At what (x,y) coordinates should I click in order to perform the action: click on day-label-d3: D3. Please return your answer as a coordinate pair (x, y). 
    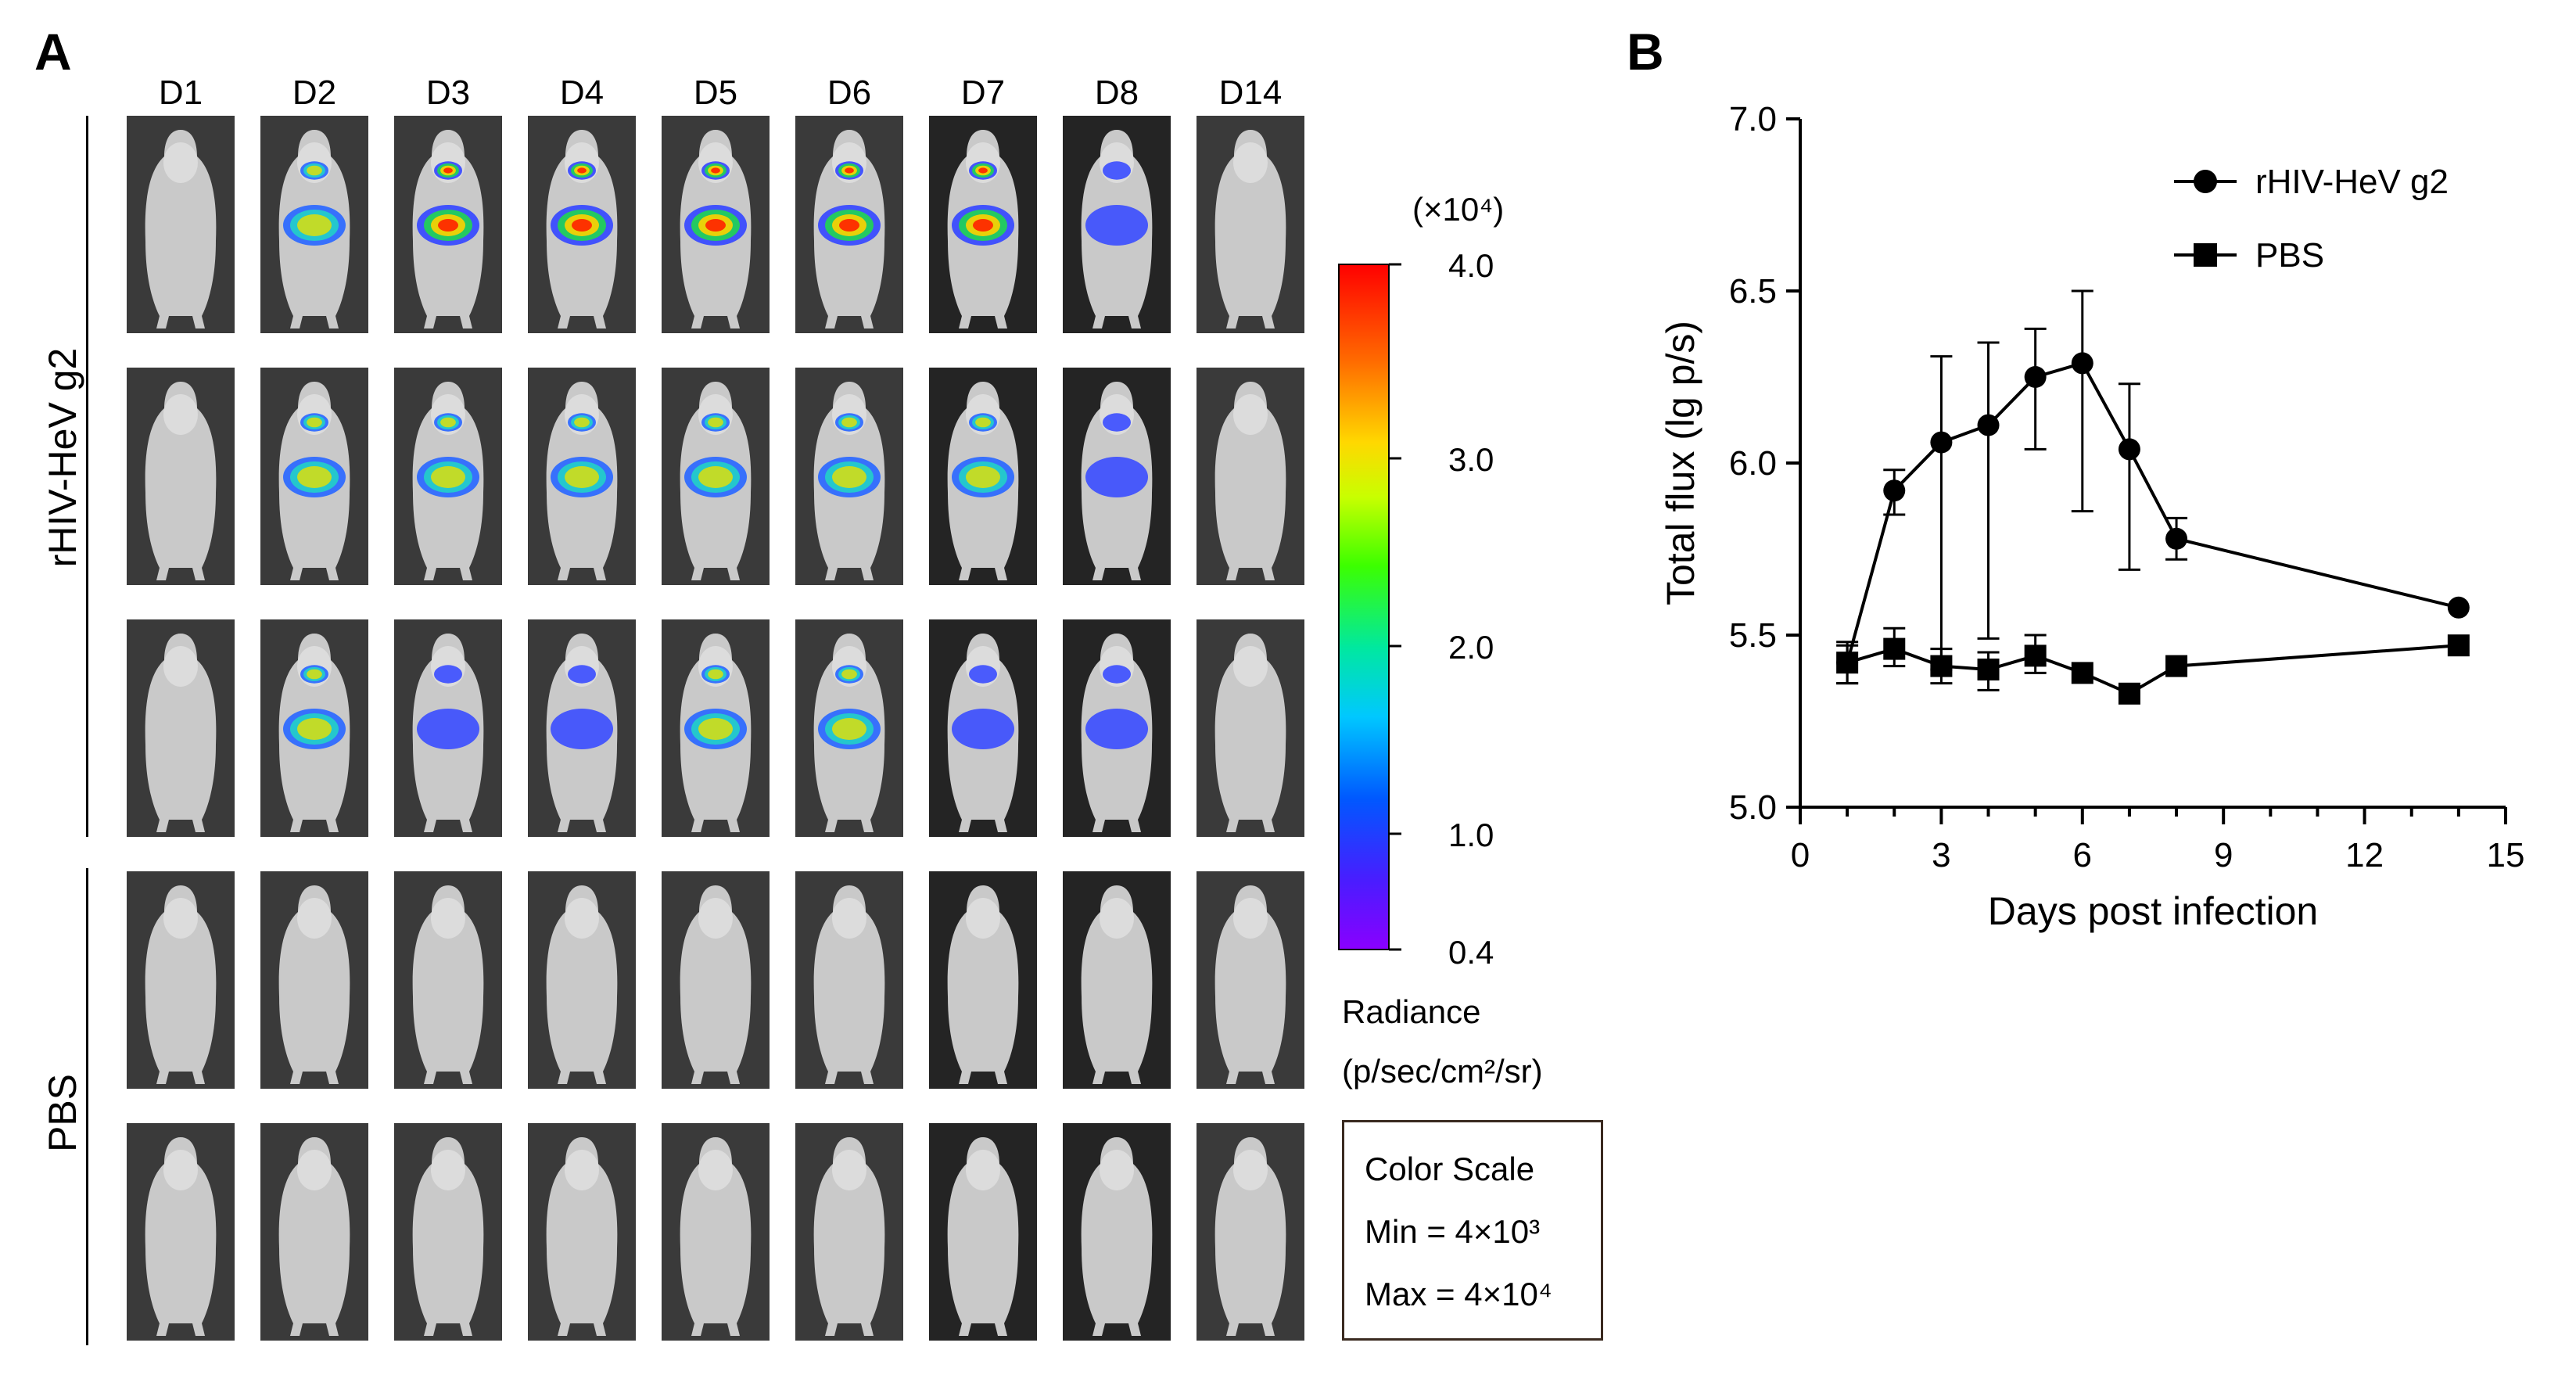
    Looking at the image, I should click on (448, 93).